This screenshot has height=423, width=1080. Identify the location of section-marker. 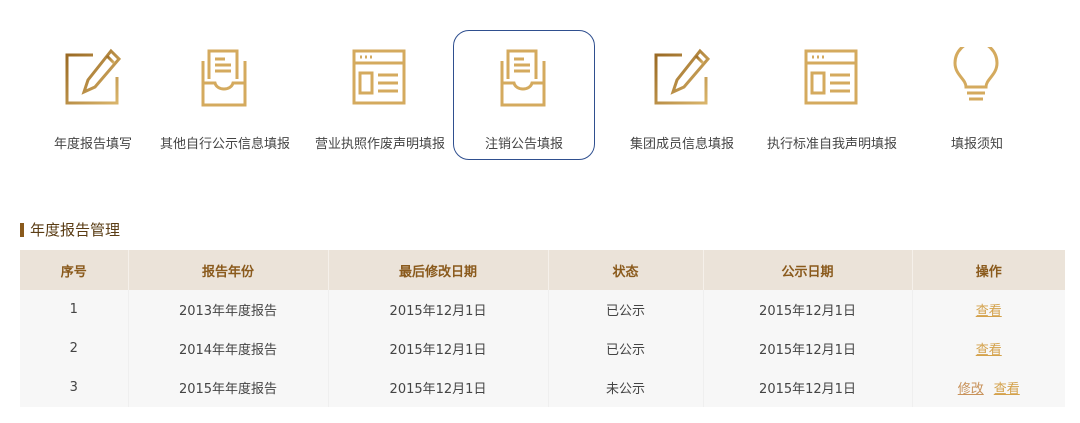
(22, 229).